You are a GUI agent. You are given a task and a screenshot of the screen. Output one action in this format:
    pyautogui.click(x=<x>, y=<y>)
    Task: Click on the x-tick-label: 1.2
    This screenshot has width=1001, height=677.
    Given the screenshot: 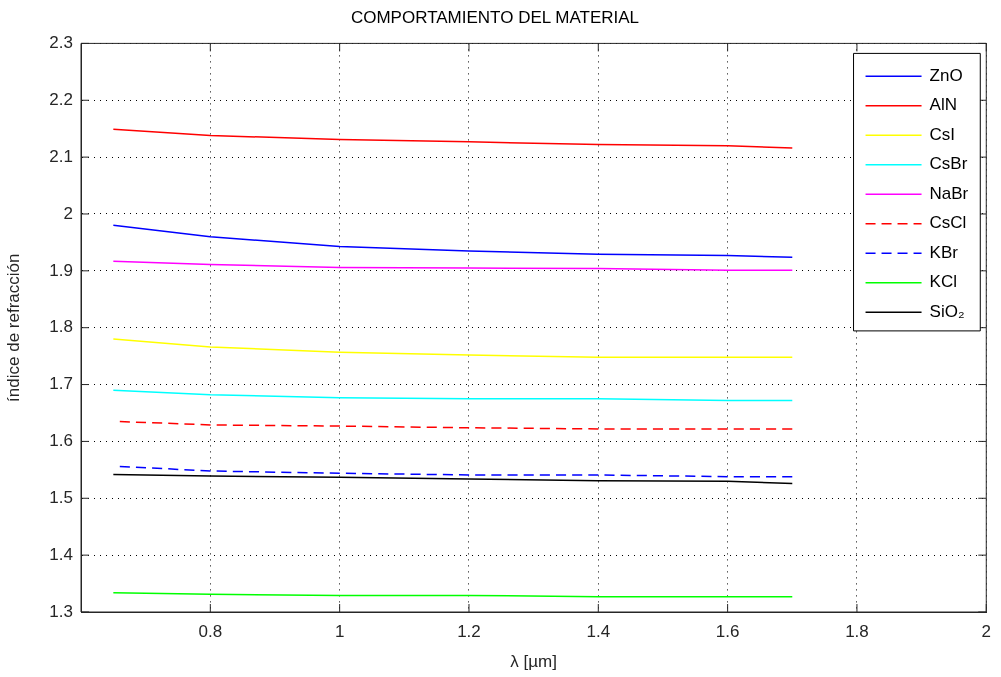 What is the action you would take?
    pyautogui.click(x=469, y=631)
    